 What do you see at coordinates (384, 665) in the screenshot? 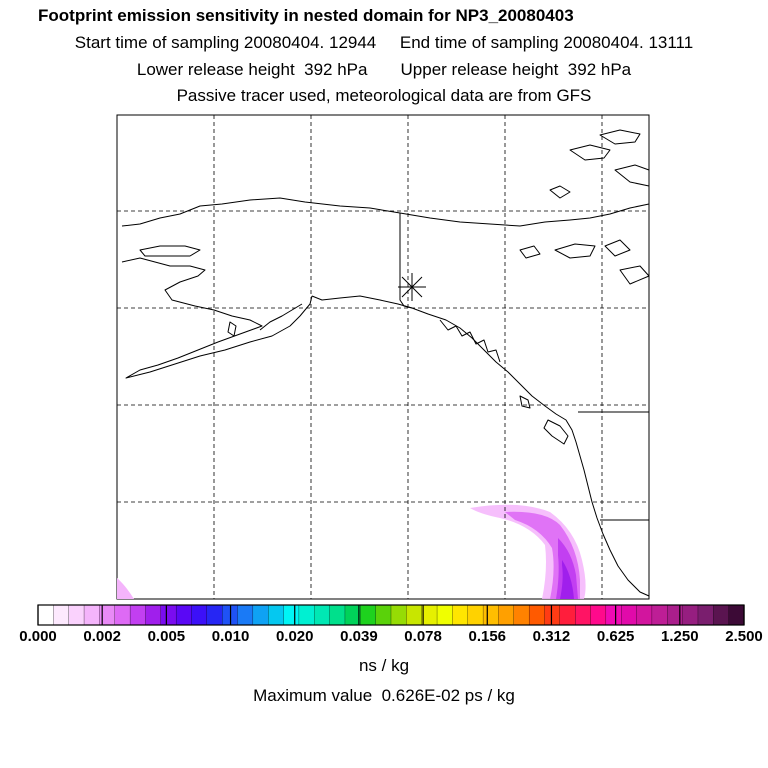
I see `colorbar-unit: ns / kg` at bounding box center [384, 665].